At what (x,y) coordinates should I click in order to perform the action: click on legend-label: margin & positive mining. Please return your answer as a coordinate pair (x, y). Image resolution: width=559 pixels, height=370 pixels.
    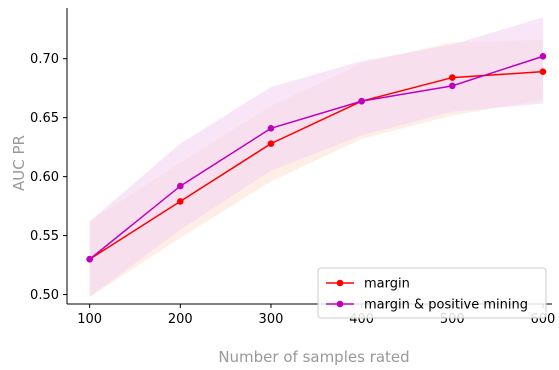
    Looking at the image, I should click on (446, 305).